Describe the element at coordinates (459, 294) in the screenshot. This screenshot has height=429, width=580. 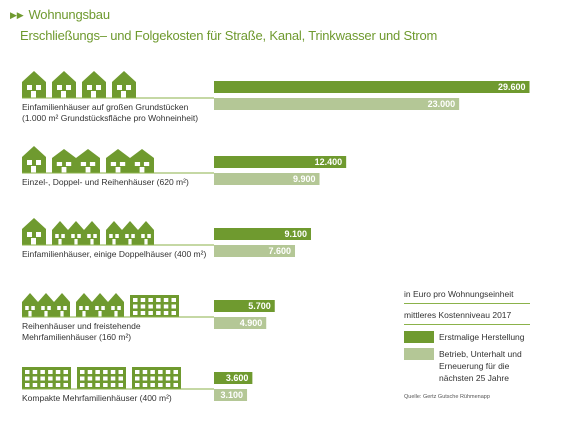
I see `legend-title: in Euro pro Wohnungseinheit` at that location.